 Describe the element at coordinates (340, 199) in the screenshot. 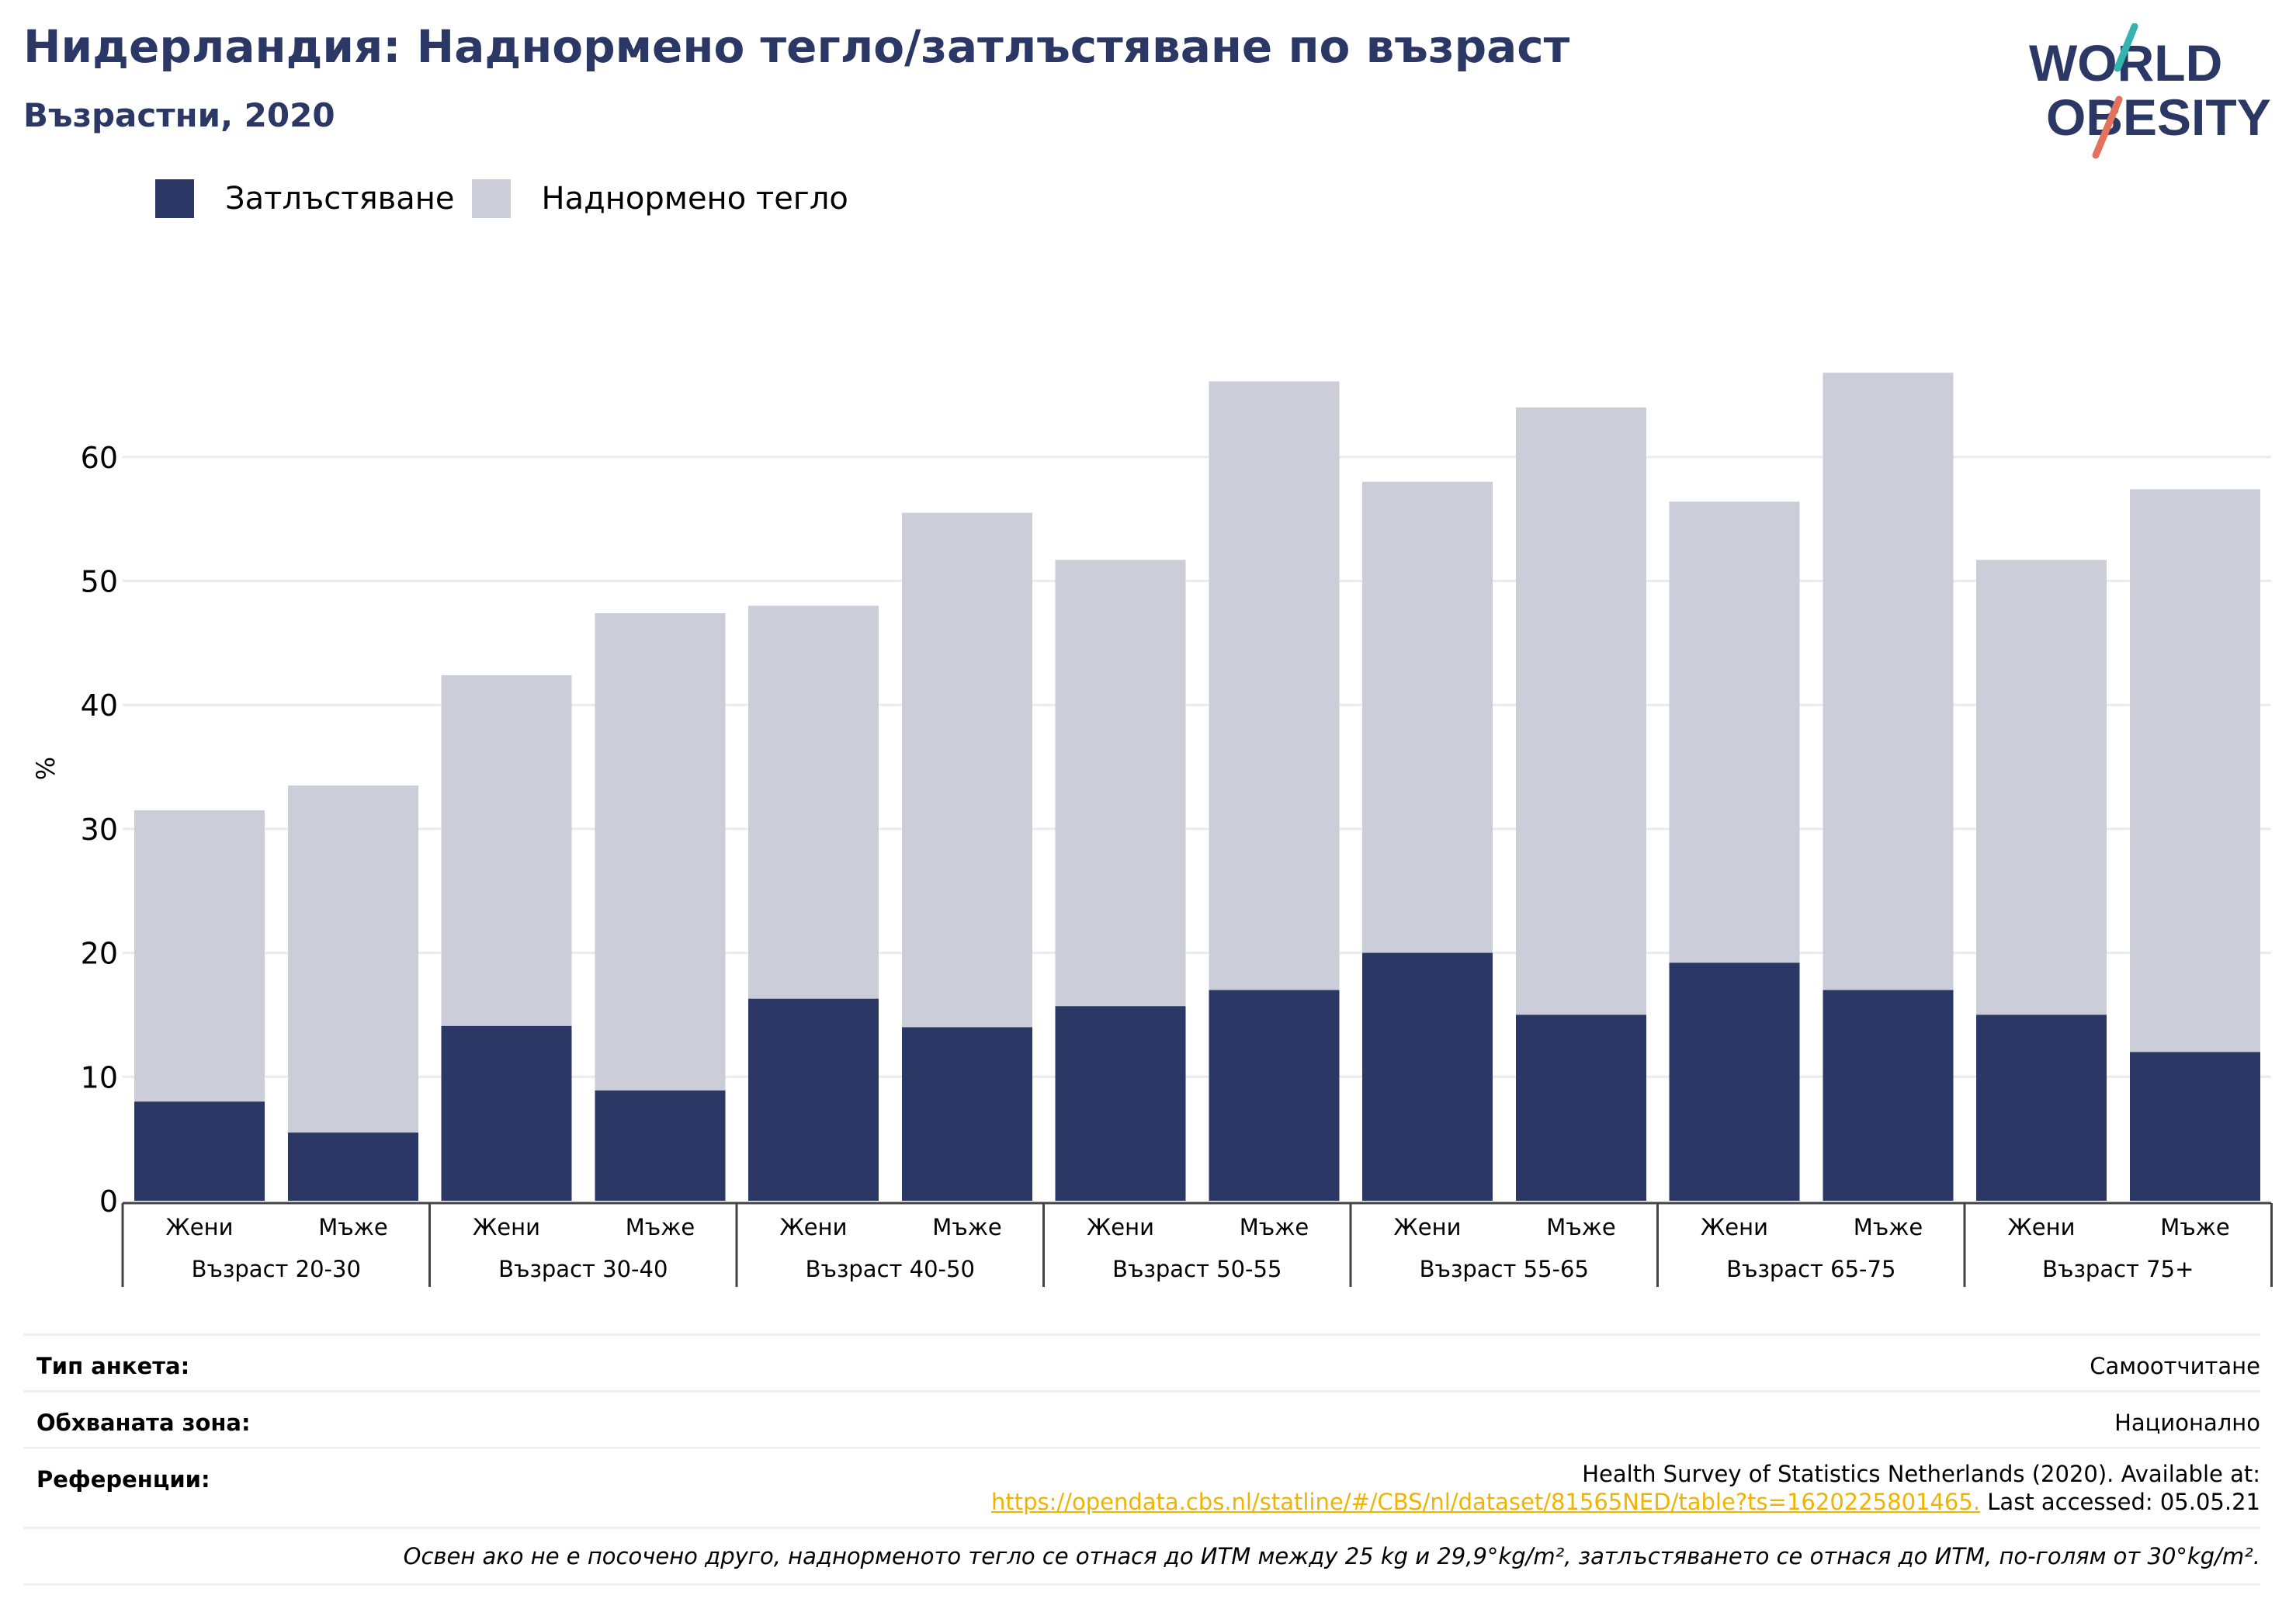

I see `legend-label-obesity: Затлъстяване` at that location.